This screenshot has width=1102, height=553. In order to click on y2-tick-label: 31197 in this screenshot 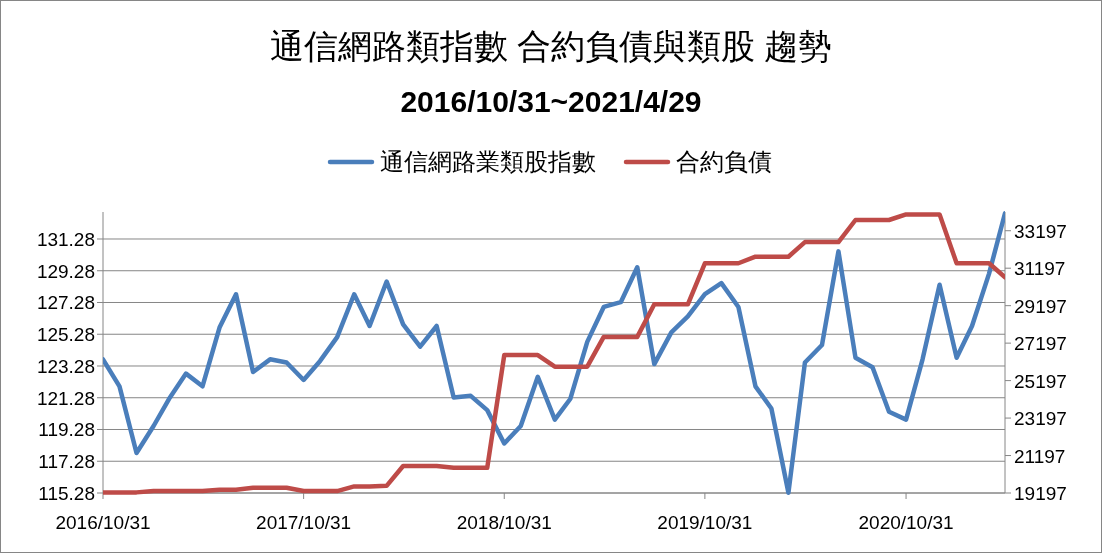, I will do `click(1040, 269)`.